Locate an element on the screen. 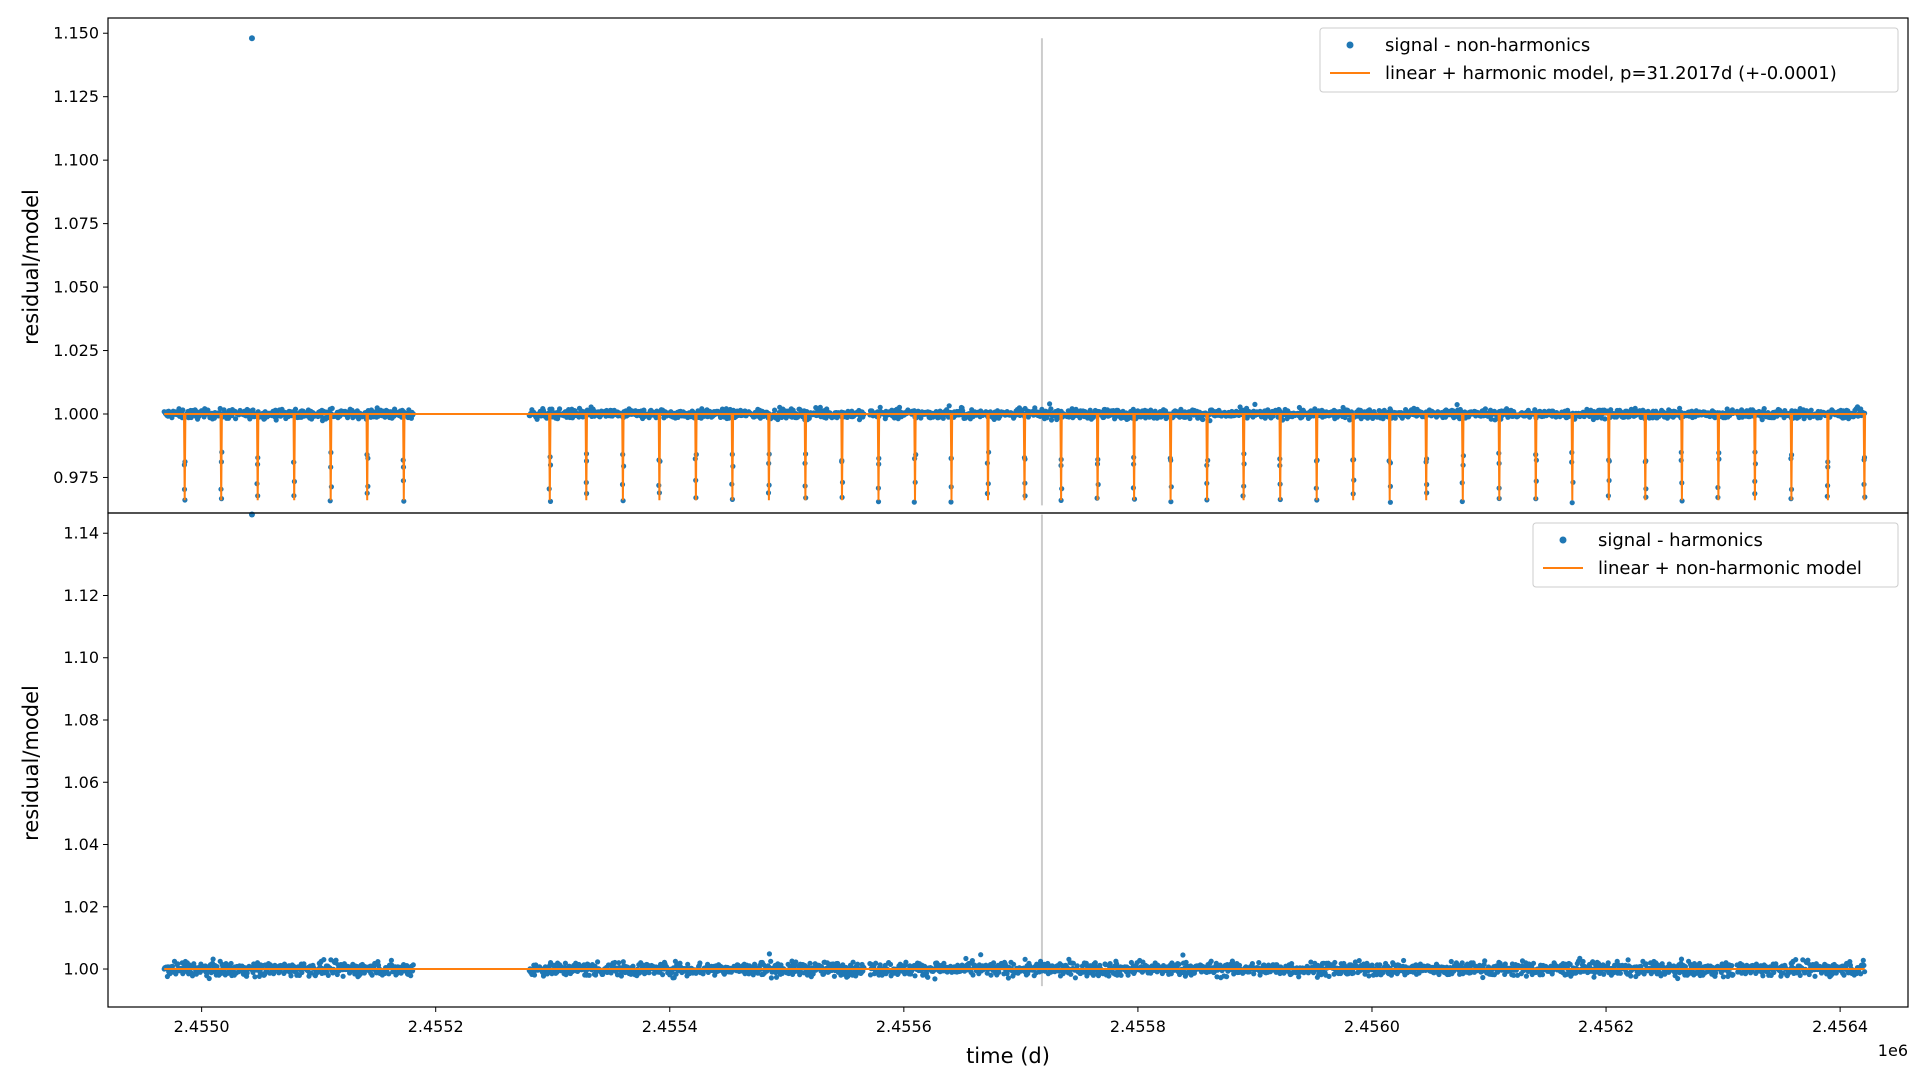 This screenshot has width=1920, height=1080. top-y-tick-label: 1.000 is located at coordinates (76, 414).